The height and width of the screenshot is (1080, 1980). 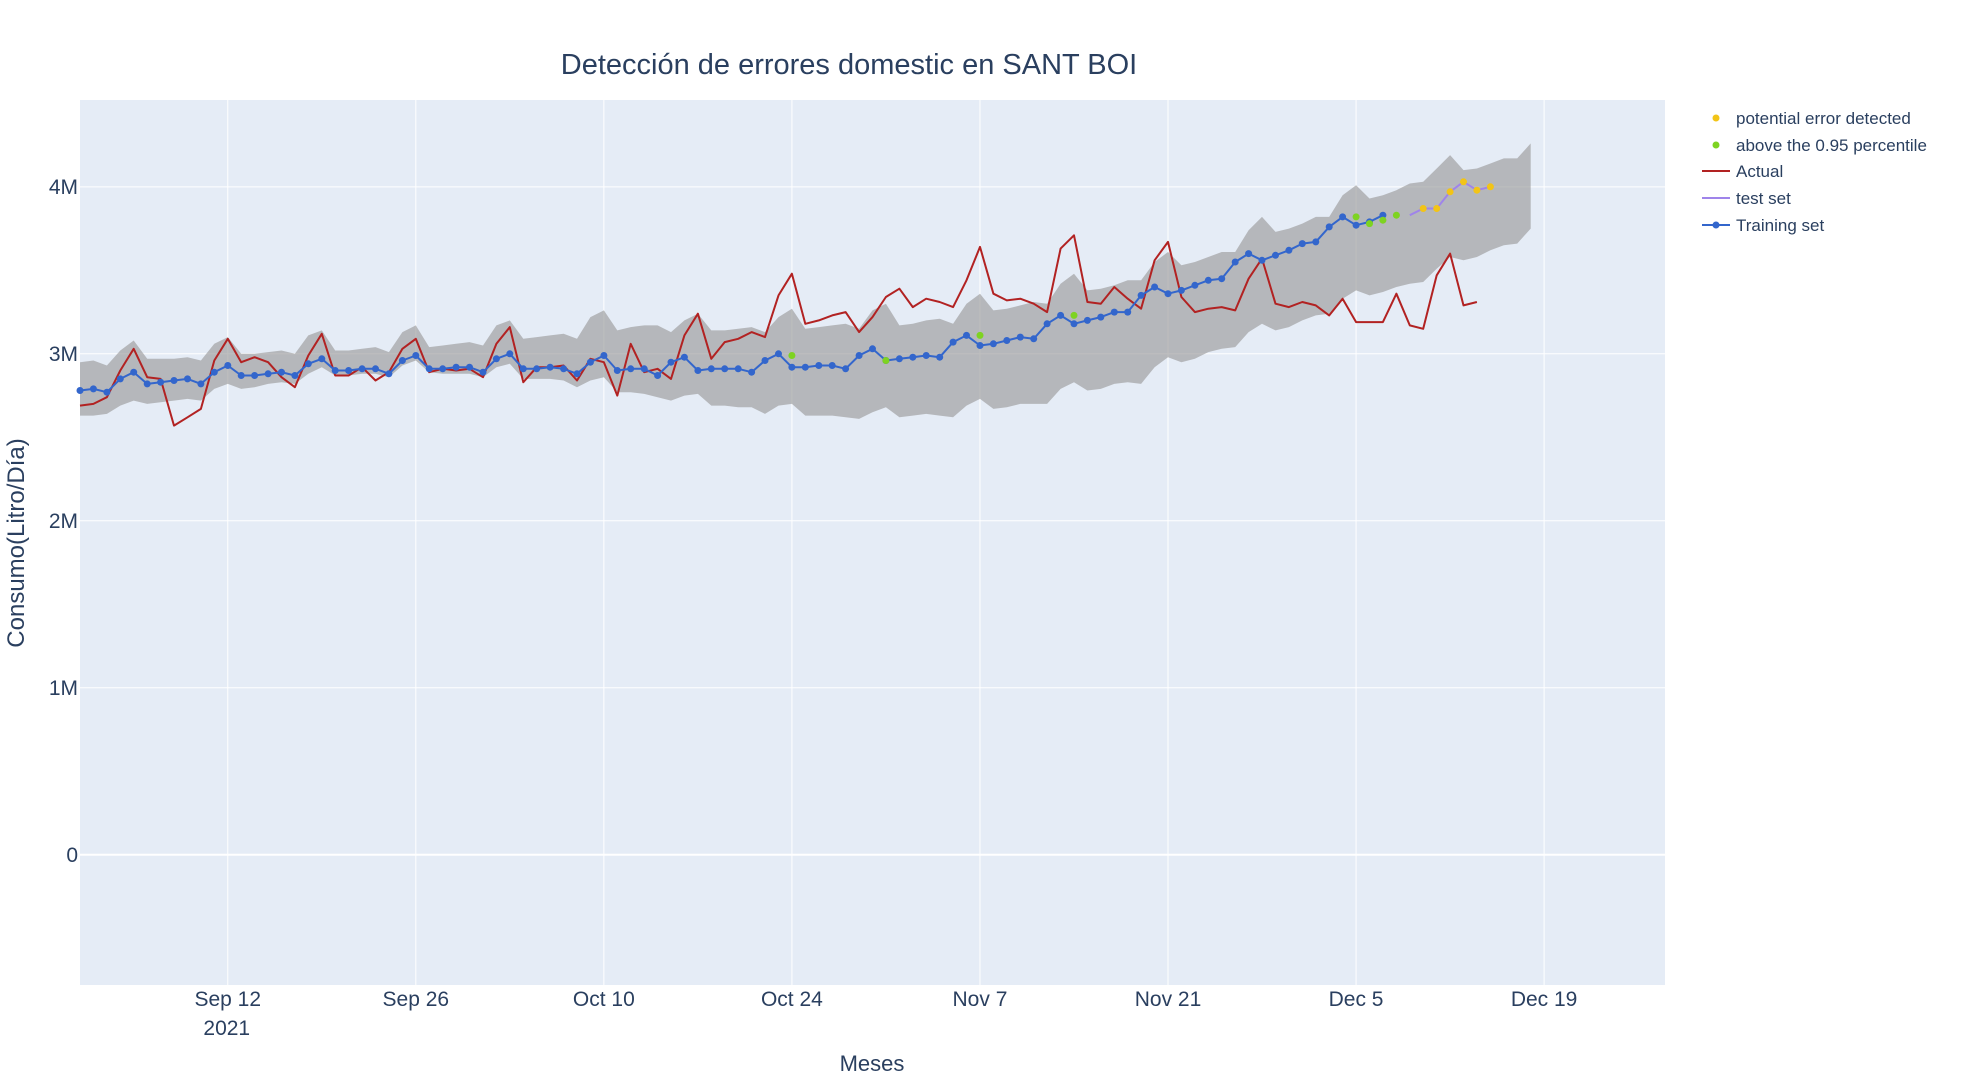 I want to click on y-tick-label: 0, so click(x=72, y=855).